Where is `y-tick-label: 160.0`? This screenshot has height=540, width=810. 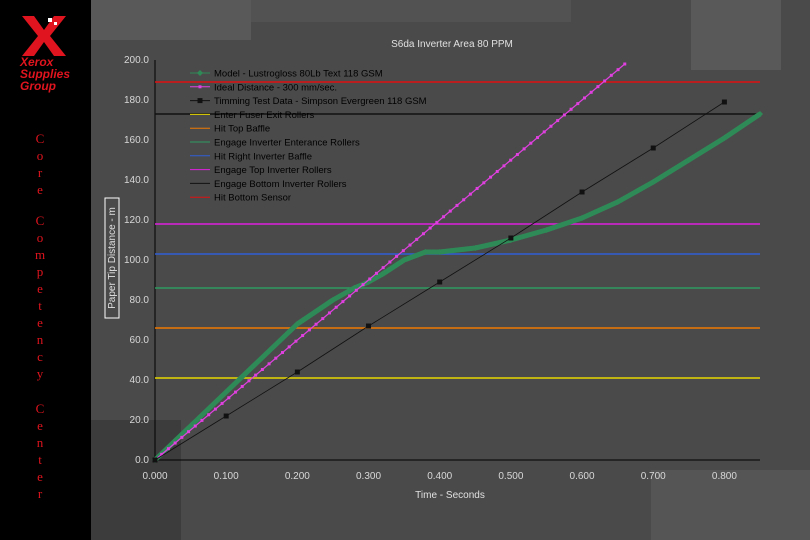
y-tick-label: 160.0 is located at coordinates (136, 140).